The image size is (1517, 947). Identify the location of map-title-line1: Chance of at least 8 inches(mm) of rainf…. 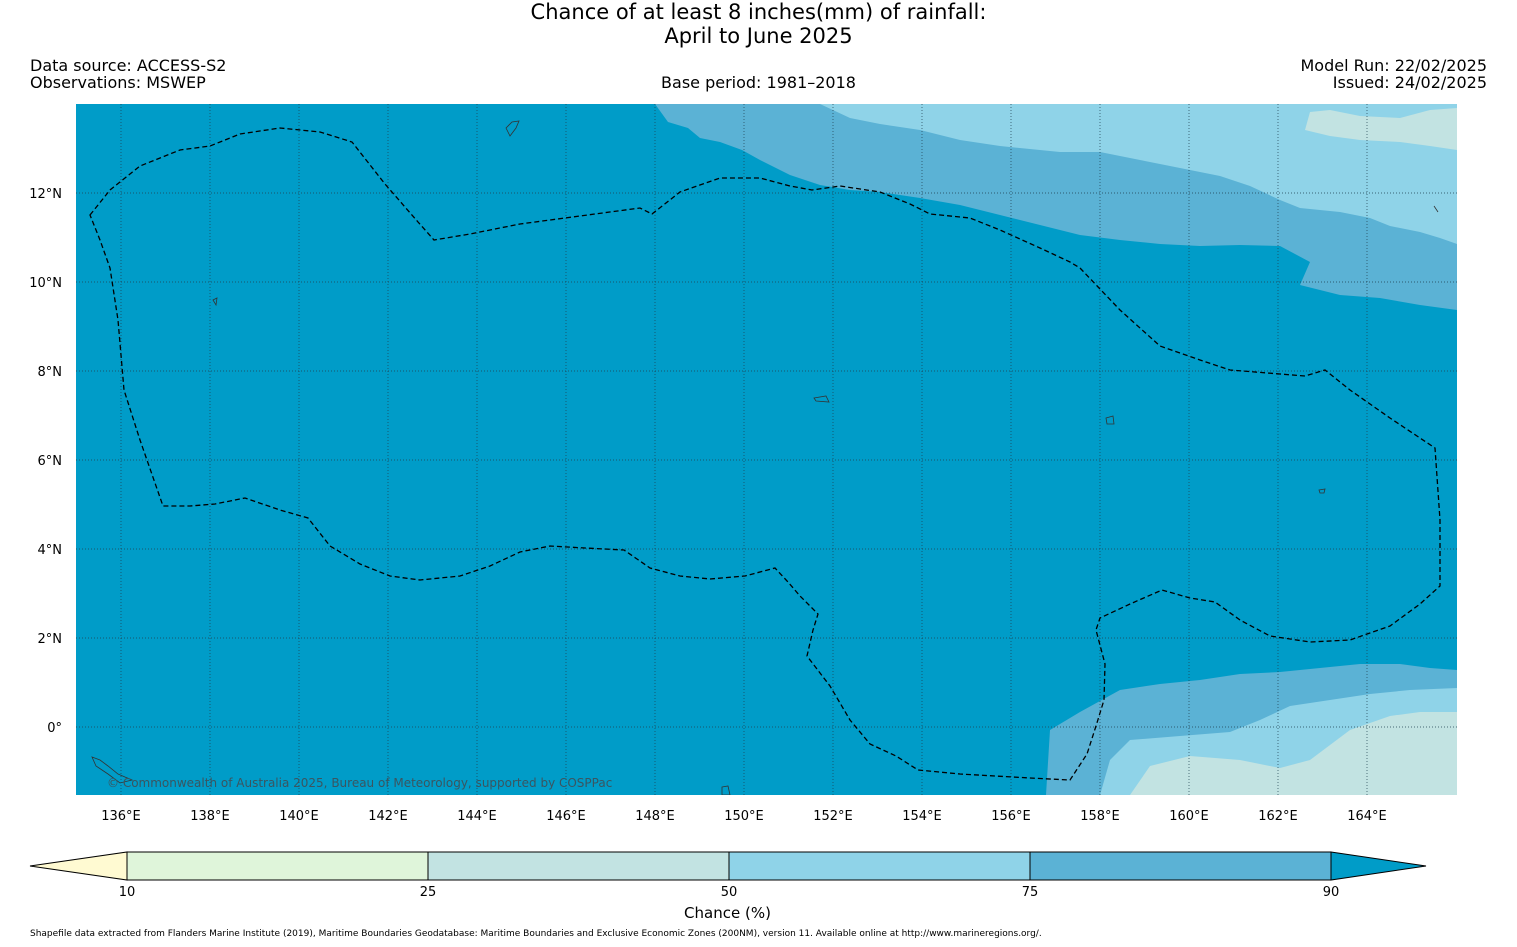
(758, 12).